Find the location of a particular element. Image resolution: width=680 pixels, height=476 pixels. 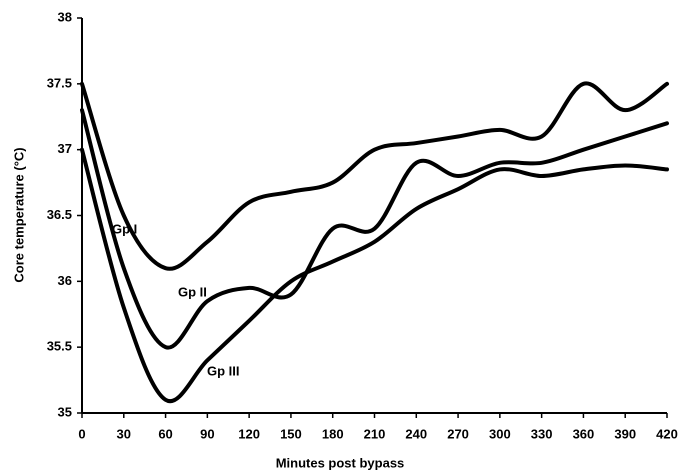

x-tick-label: 60 is located at coordinates (165, 433).